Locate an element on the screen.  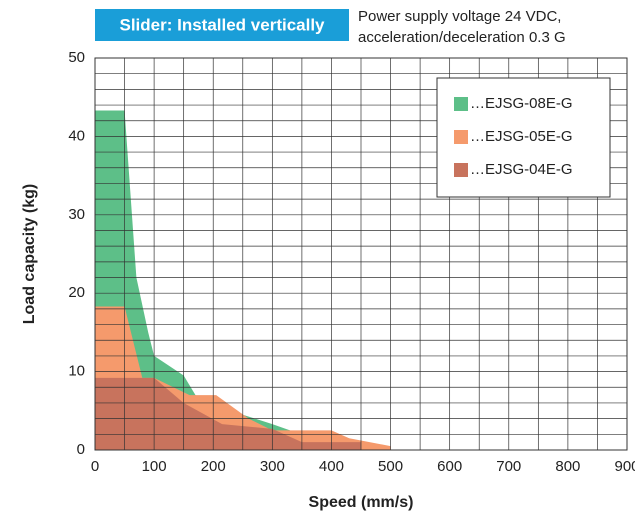
y-tick-label: 10 is located at coordinates (76, 371).